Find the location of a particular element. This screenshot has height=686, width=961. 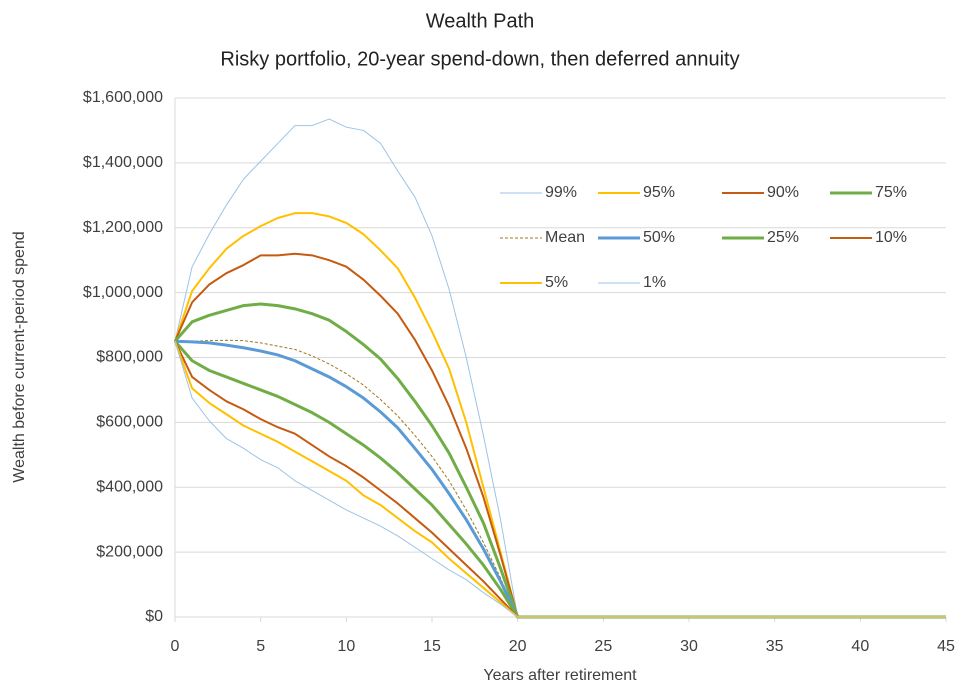

x-tick-label: 30 is located at coordinates (689, 646).